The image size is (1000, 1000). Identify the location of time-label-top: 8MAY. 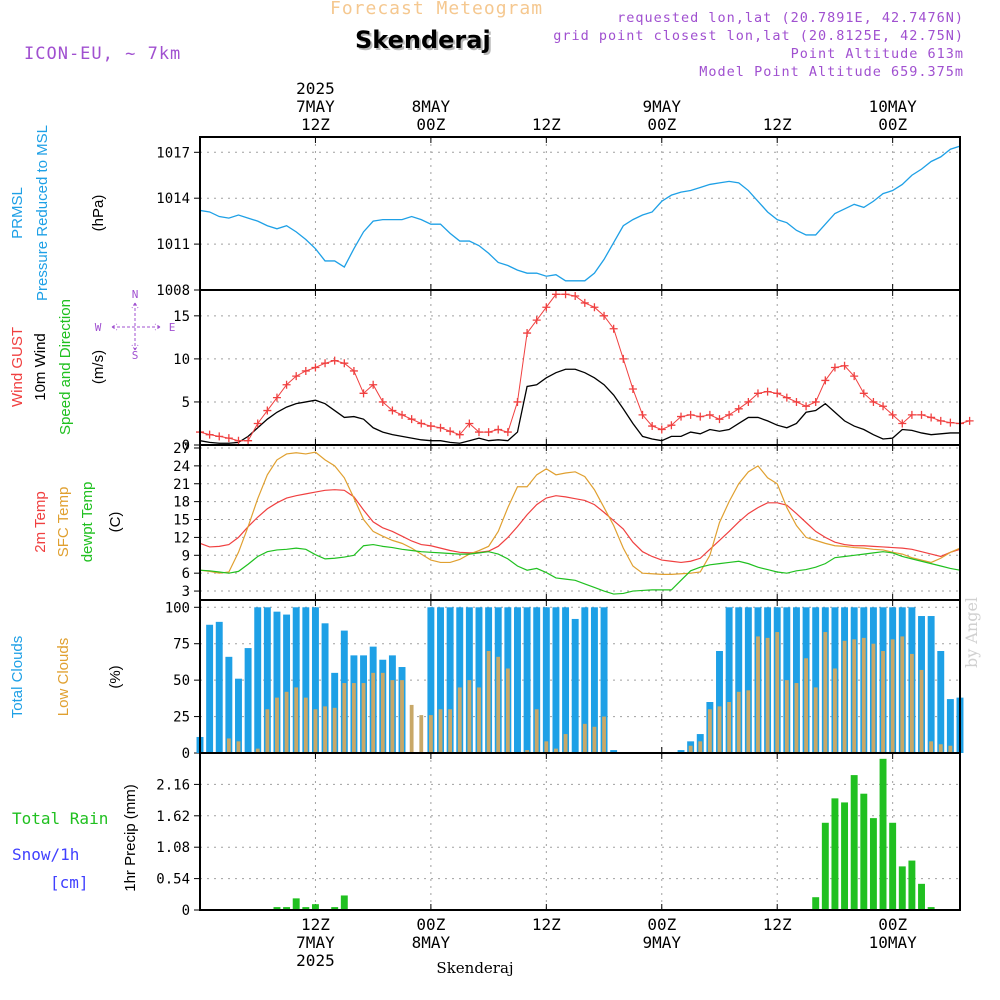
(431, 106).